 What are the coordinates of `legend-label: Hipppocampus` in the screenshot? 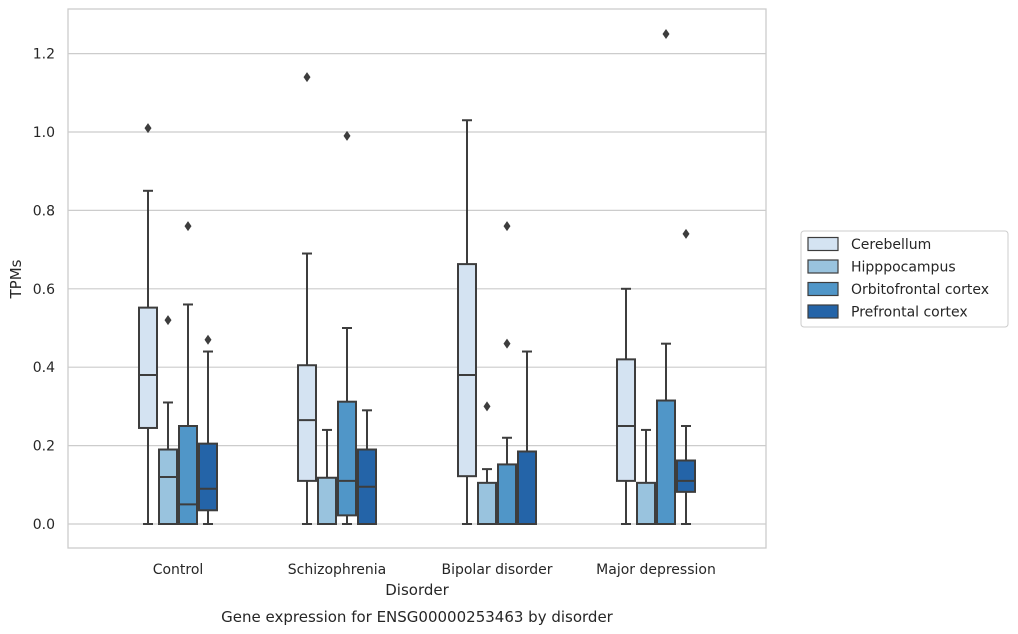 It's located at (903, 268).